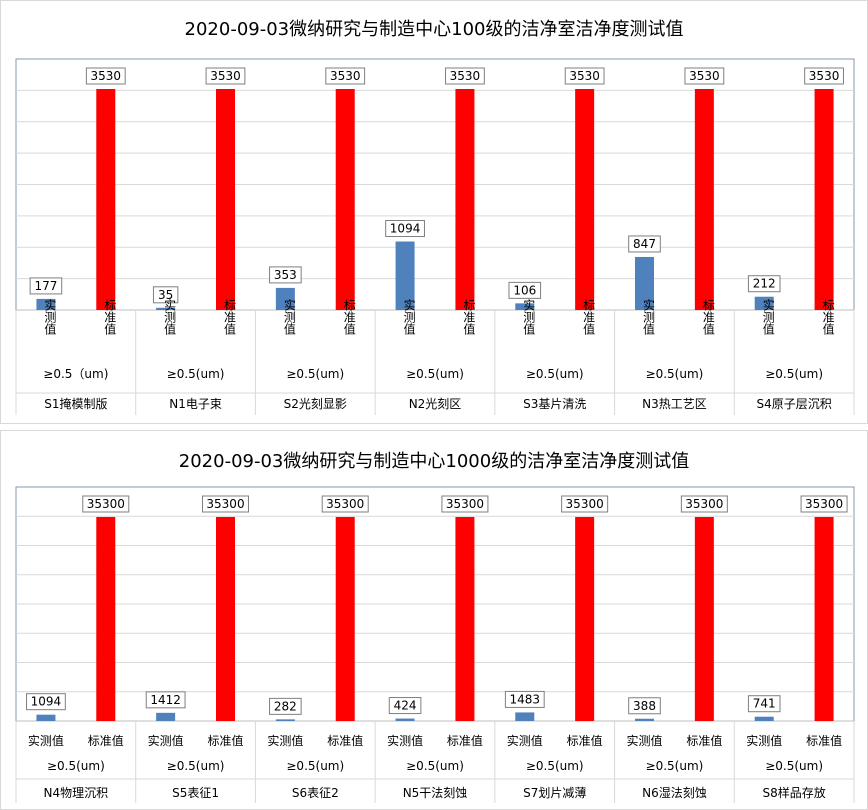 Image resolution: width=868 pixels, height=810 pixels. What do you see at coordinates (45, 286) in the screenshot?
I see `data-label: 177` at bounding box center [45, 286].